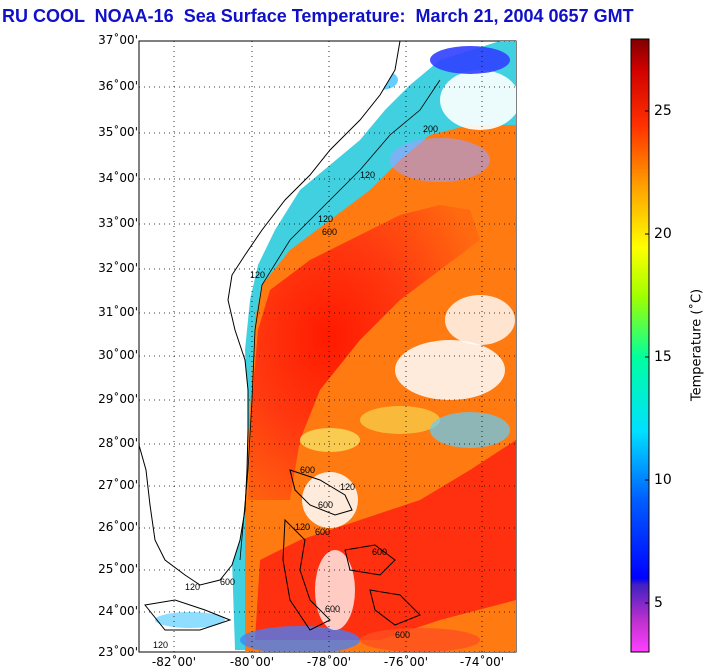 The height and width of the screenshot is (672, 728). I want to click on lat-label: 30˚00', so click(118, 355).